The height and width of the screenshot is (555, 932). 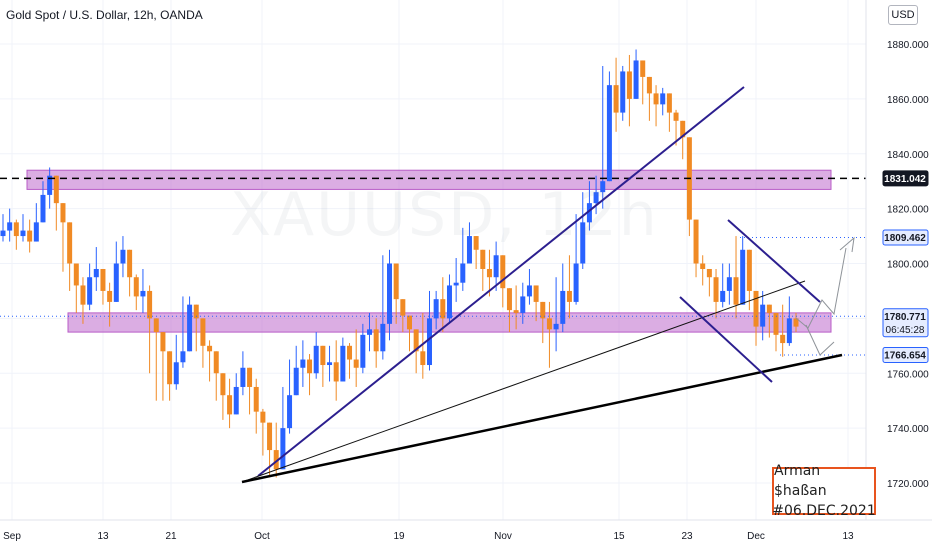 I want to click on price-label: 1809.462, so click(x=905, y=237).